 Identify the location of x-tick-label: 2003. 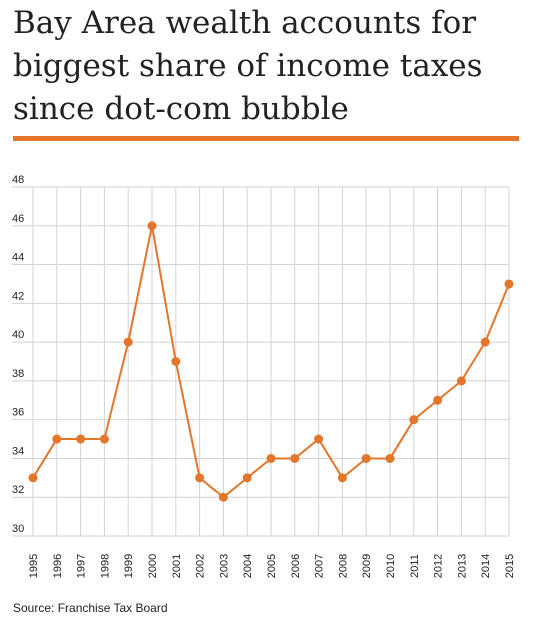
(224, 566).